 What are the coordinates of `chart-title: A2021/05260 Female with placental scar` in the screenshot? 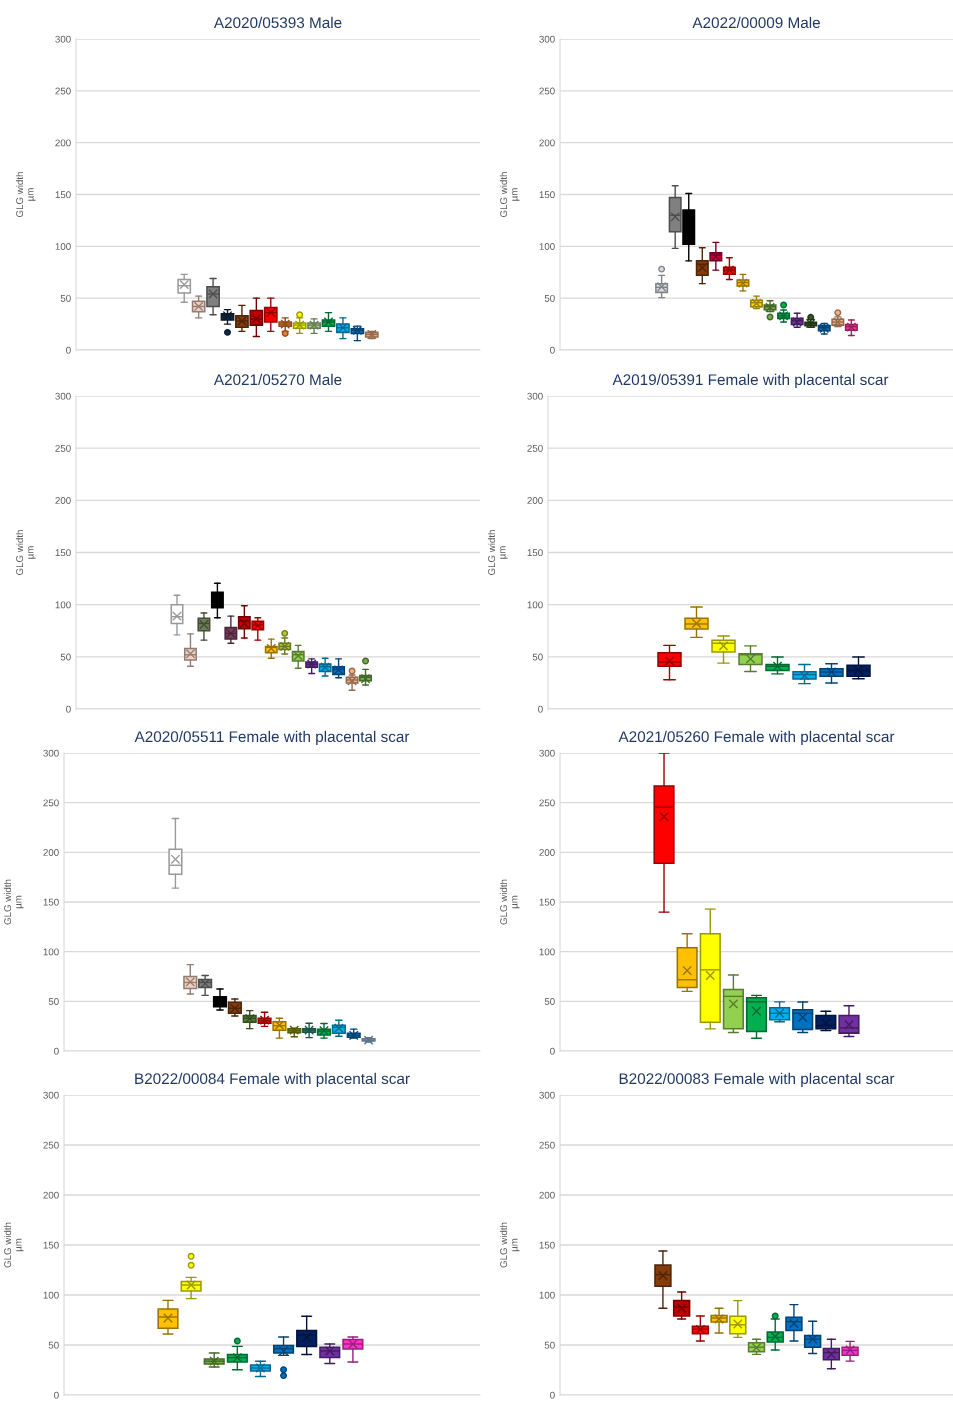 It's located at (756, 738).